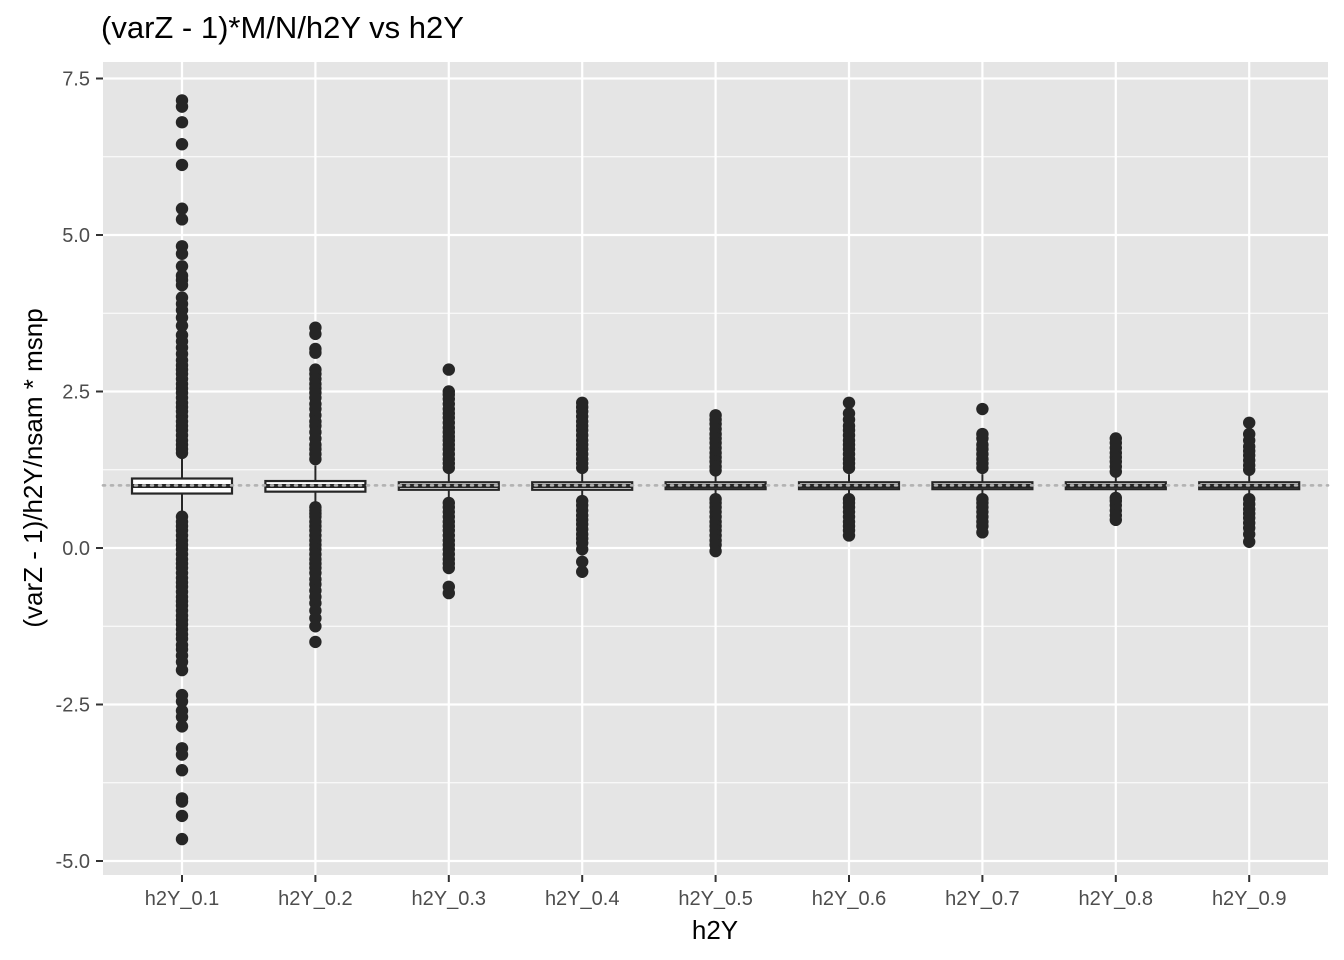 The height and width of the screenshot is (960, 1344). Describe the element at coordinates (33, 467) in the screenshot. I see `y-axis-title: (varZ - 1)/h2Y/nsam * msnp` at that location.